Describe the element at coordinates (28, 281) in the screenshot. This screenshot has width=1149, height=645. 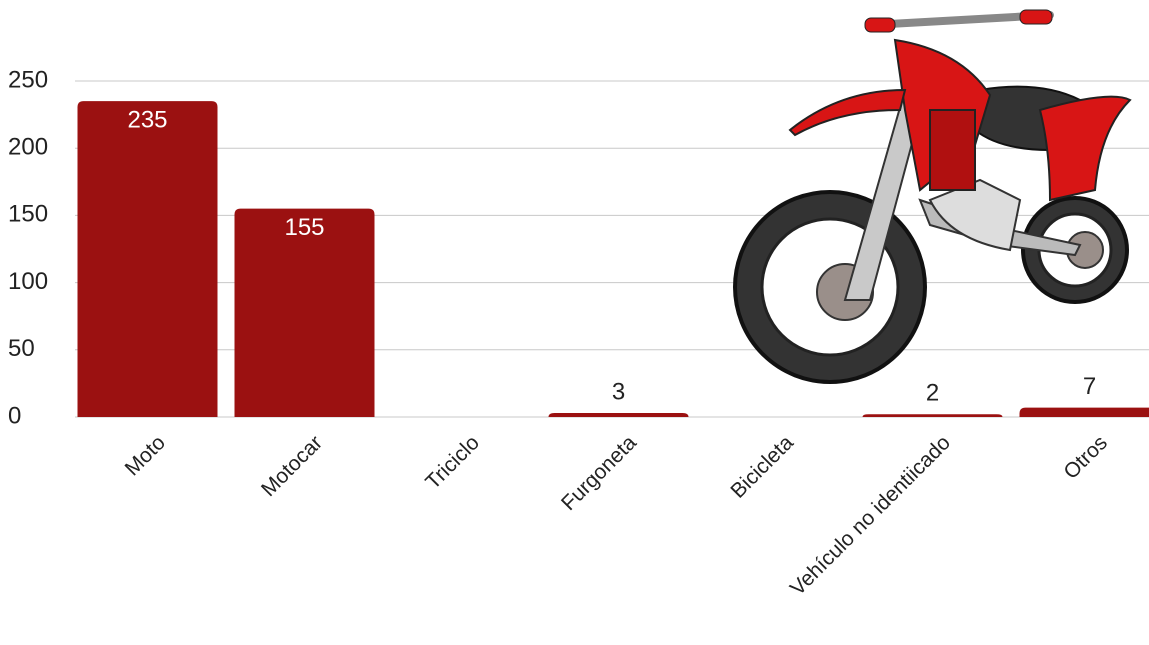
I see `y-tick-label: 100` at that location.